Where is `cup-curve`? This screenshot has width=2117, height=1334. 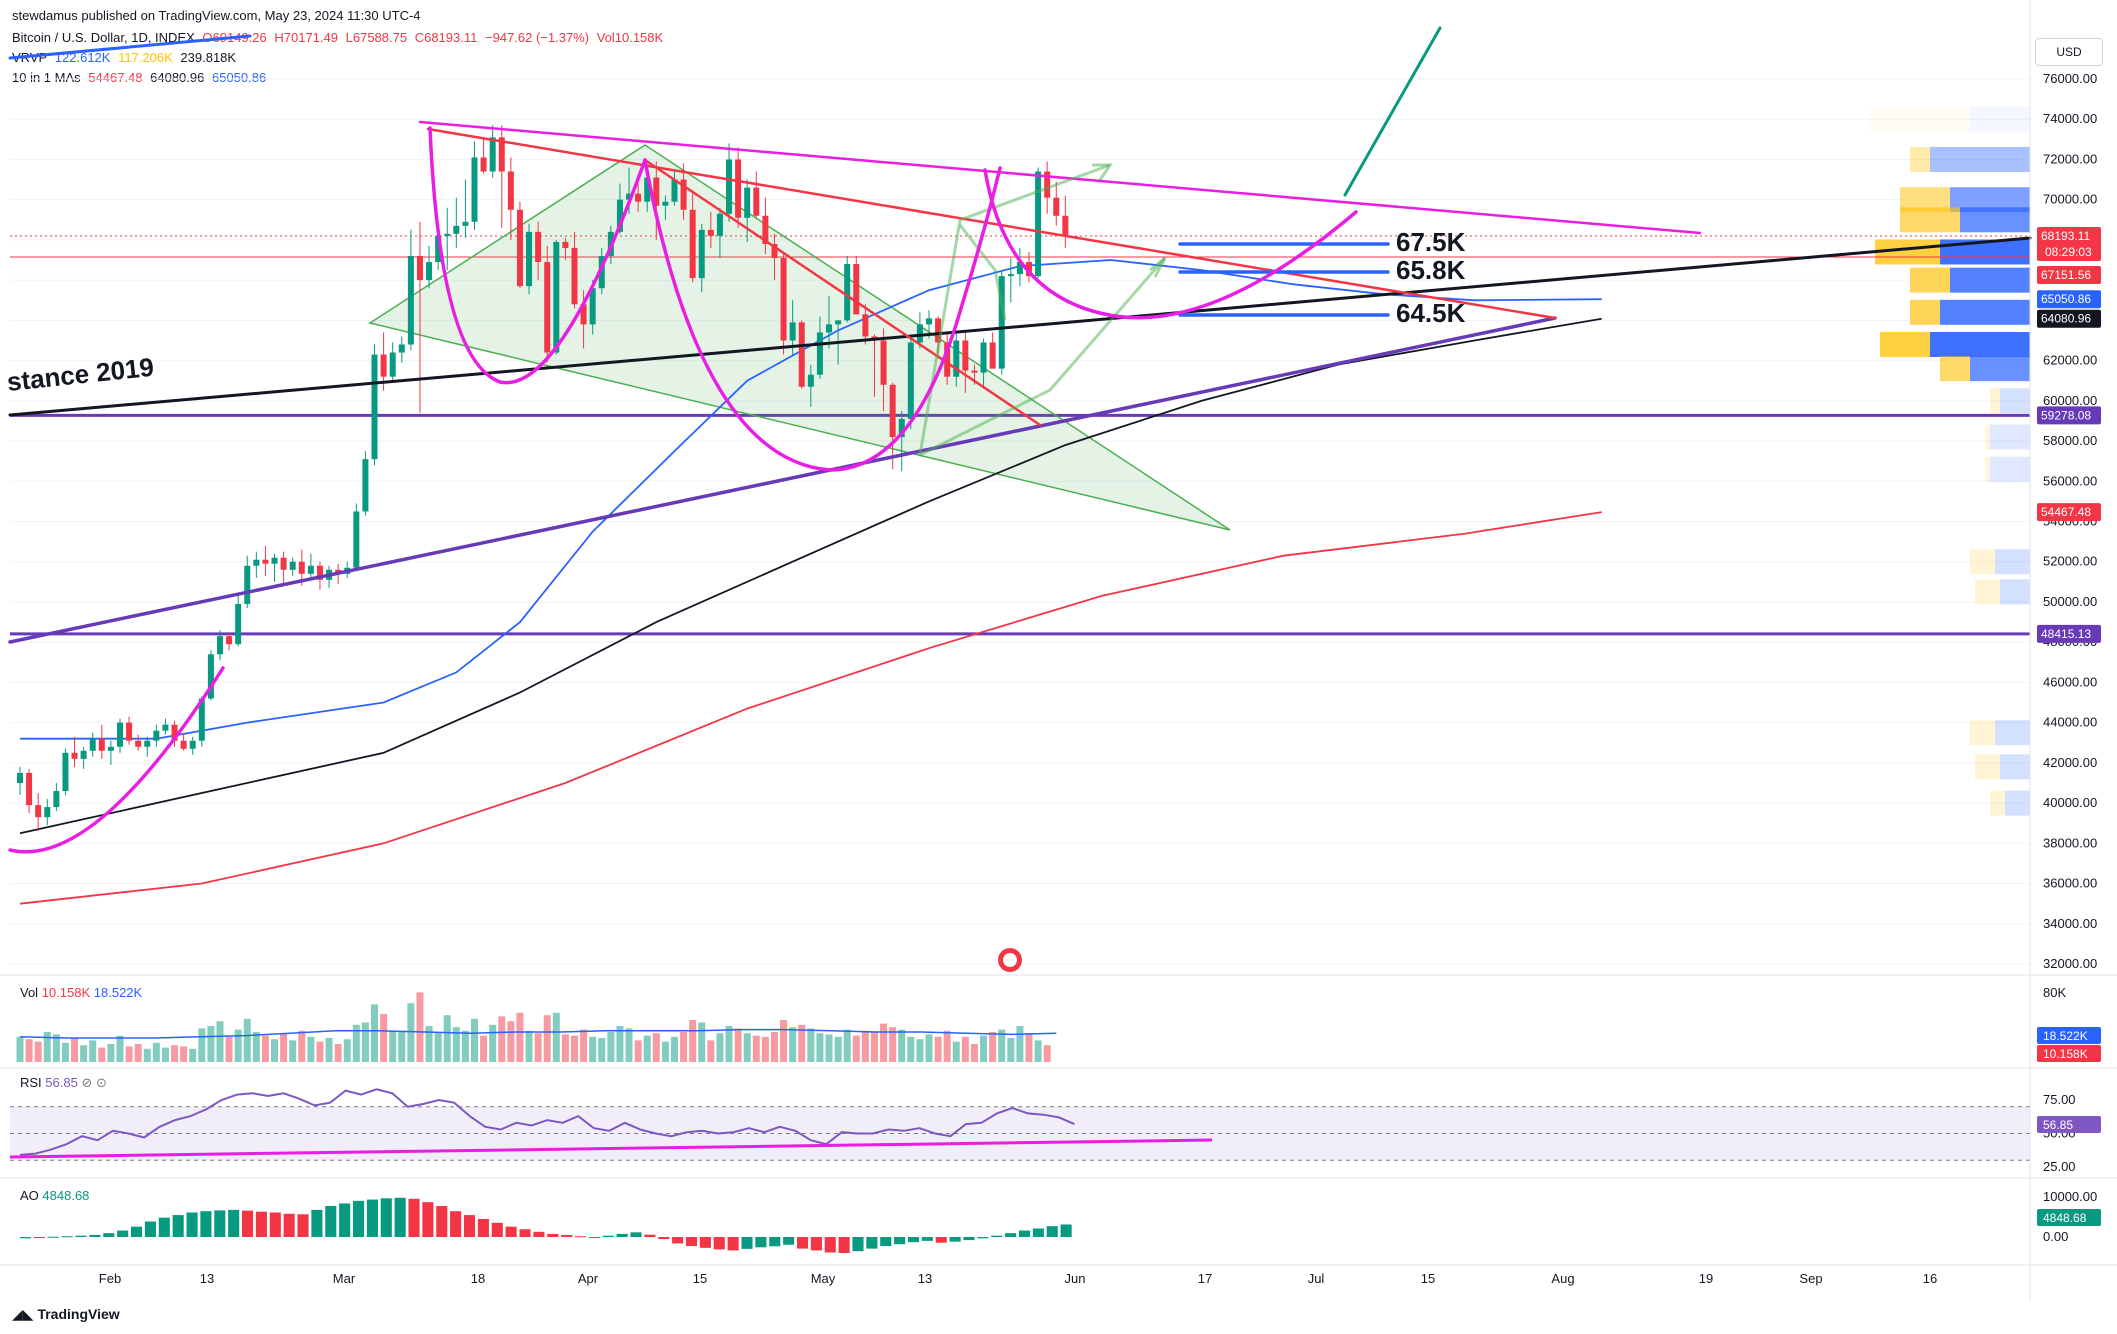
cup-curve is located at coordinates (116, 760).